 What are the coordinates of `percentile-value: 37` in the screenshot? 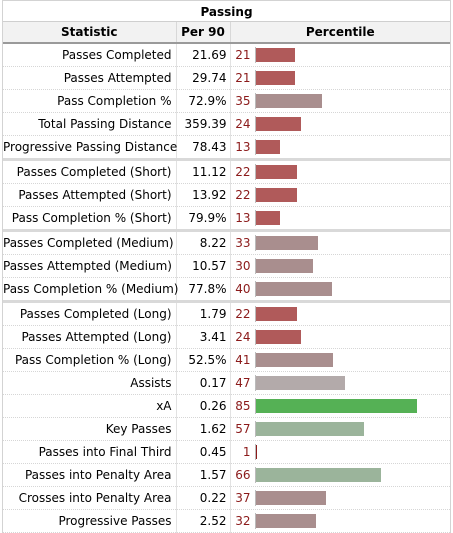 It's located at (243, 498).